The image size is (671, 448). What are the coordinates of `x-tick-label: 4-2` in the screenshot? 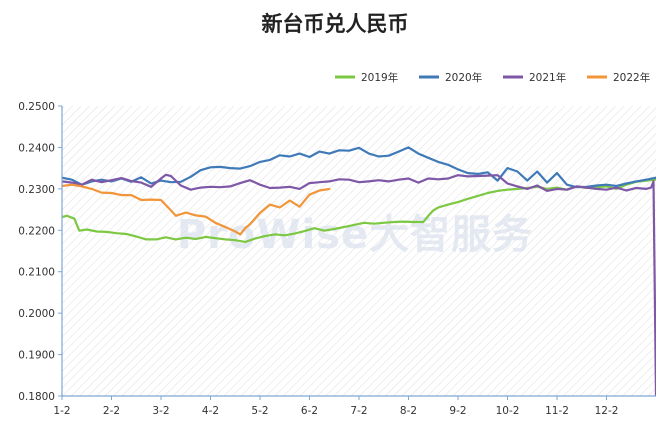 It's located at (210, 411).